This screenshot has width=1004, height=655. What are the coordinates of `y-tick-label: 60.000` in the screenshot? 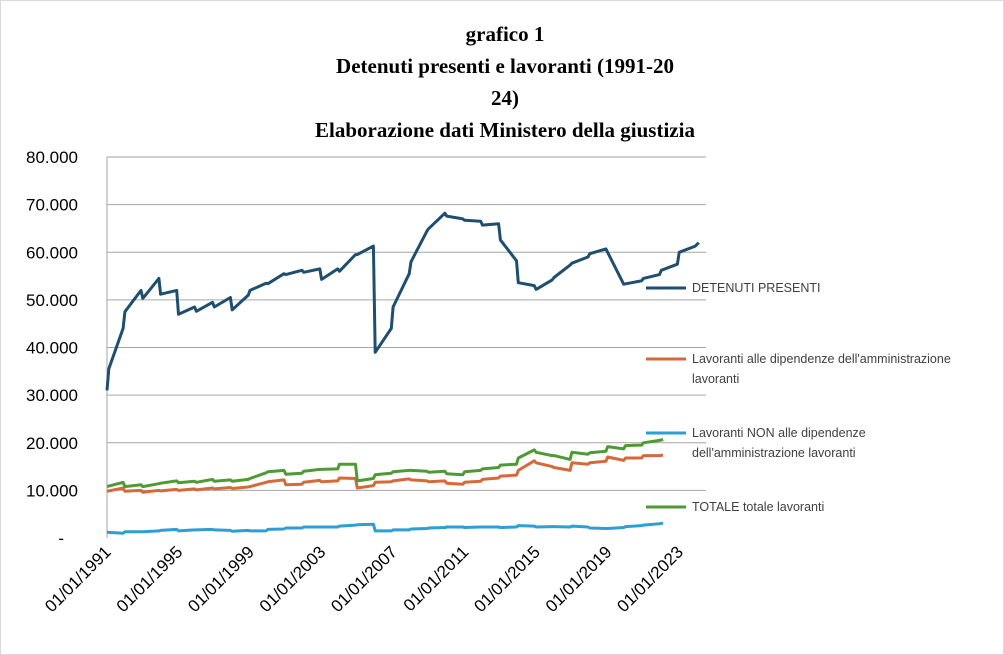 It's located at (52, 252).